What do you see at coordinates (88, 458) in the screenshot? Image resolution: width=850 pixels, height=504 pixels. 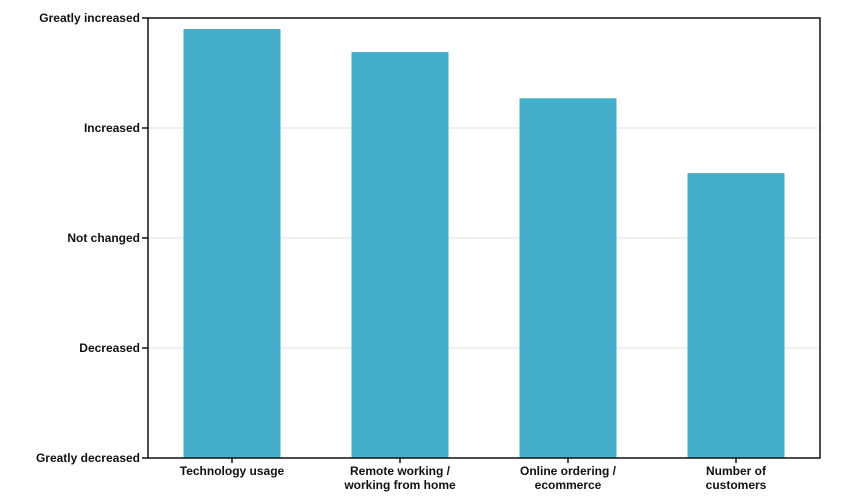 I see `y-tick-label: Greatly decreased` at bounding box center [88, 458].